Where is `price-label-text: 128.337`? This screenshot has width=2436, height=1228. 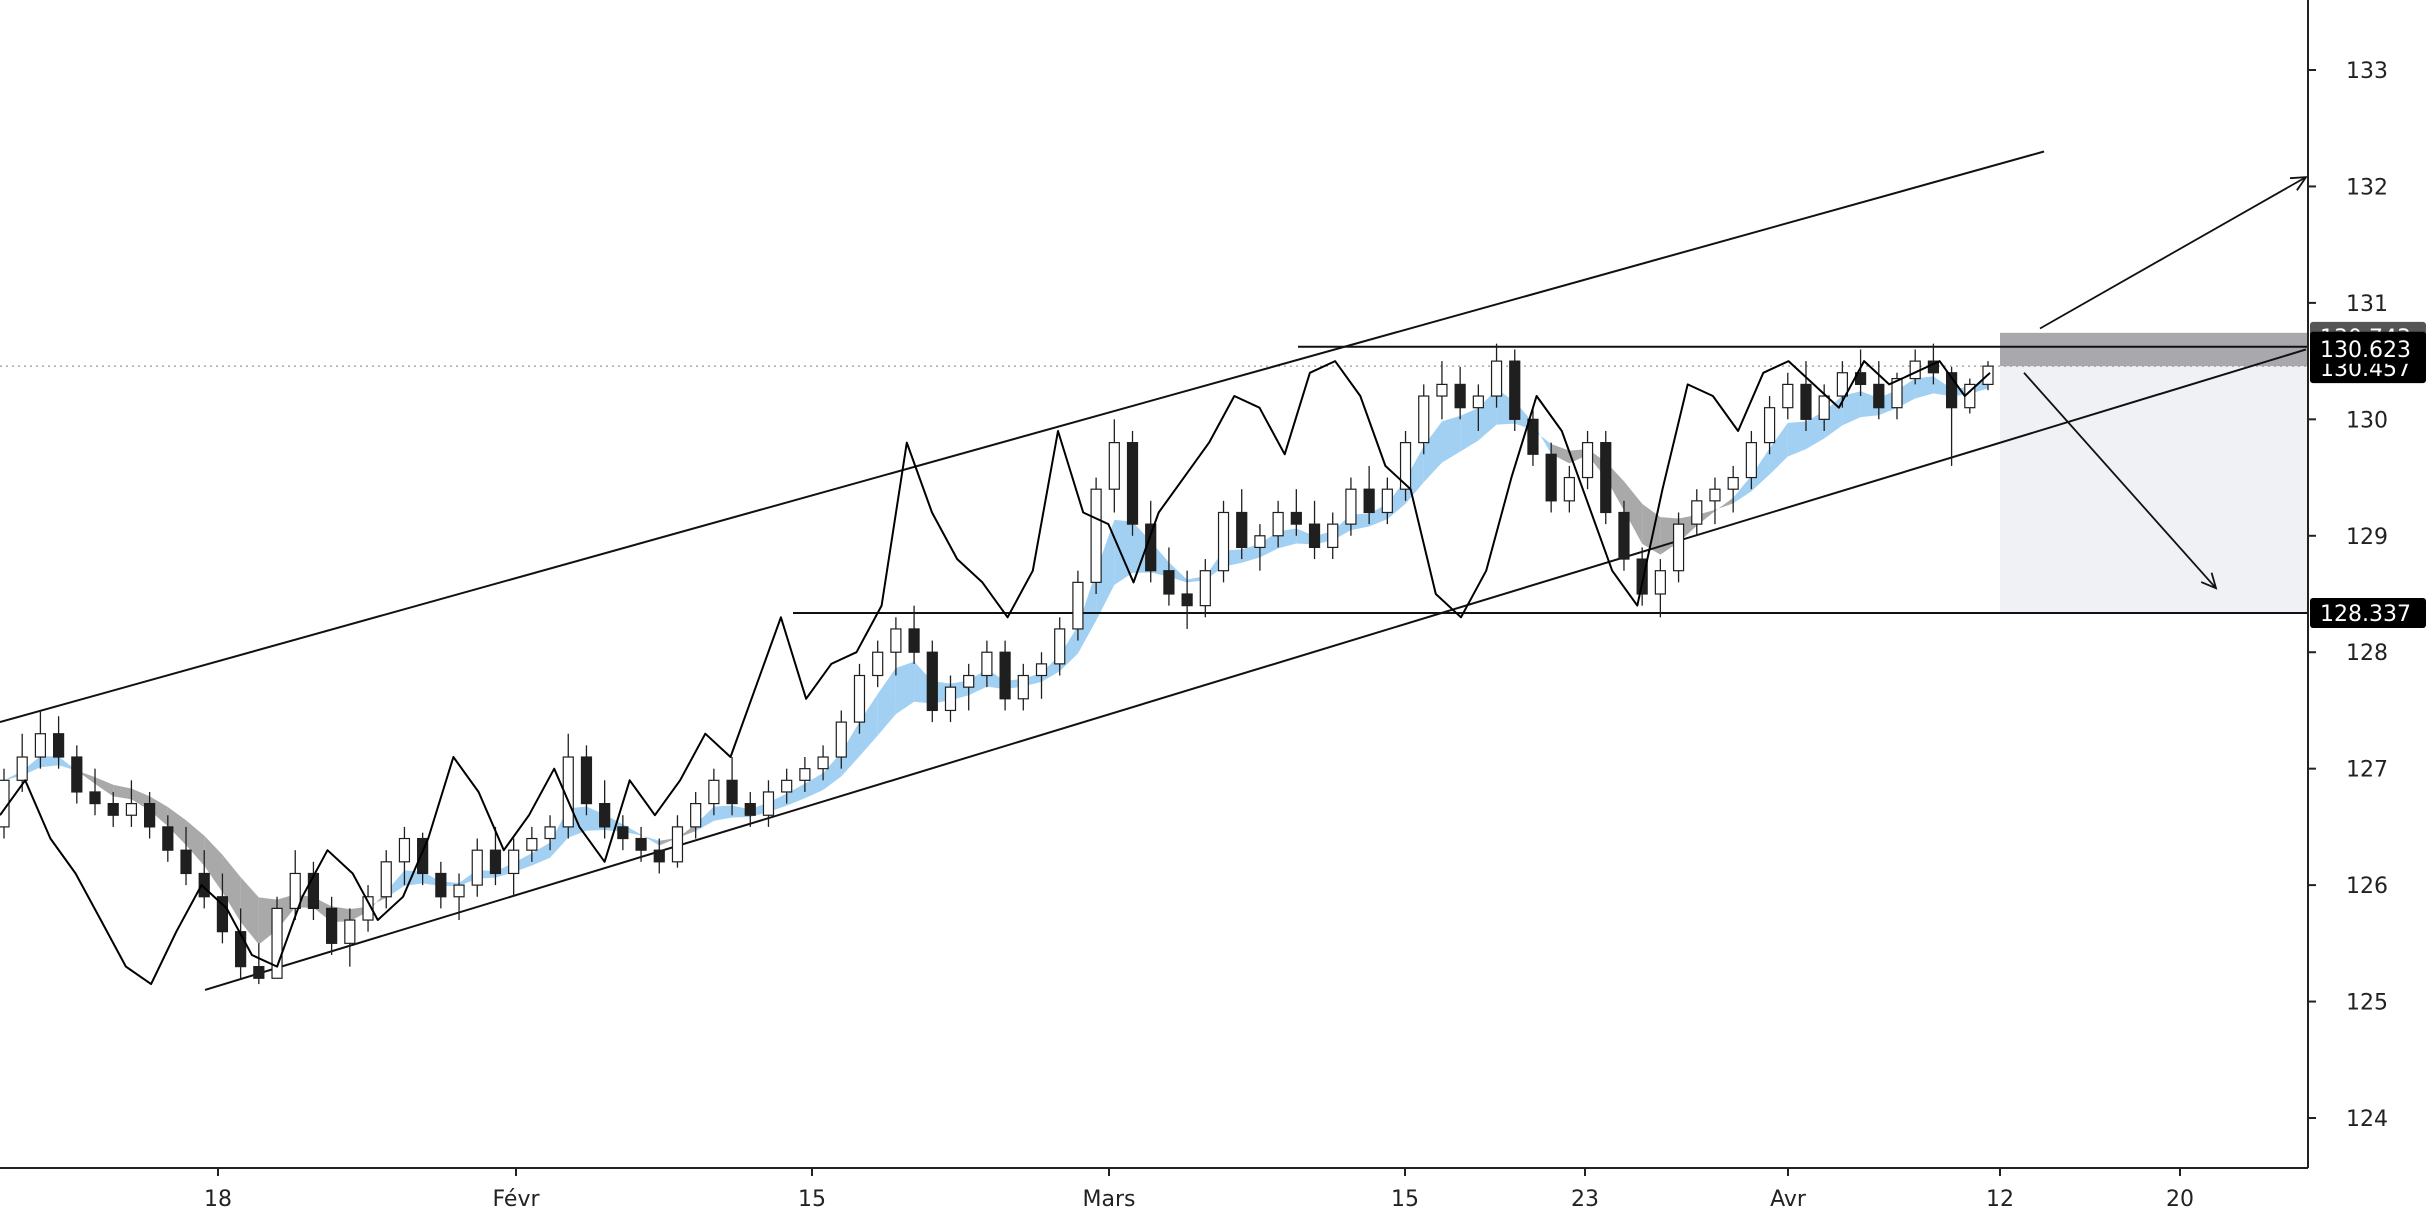
price-label-text: 128.337 is located at coordinates (2365, 614).